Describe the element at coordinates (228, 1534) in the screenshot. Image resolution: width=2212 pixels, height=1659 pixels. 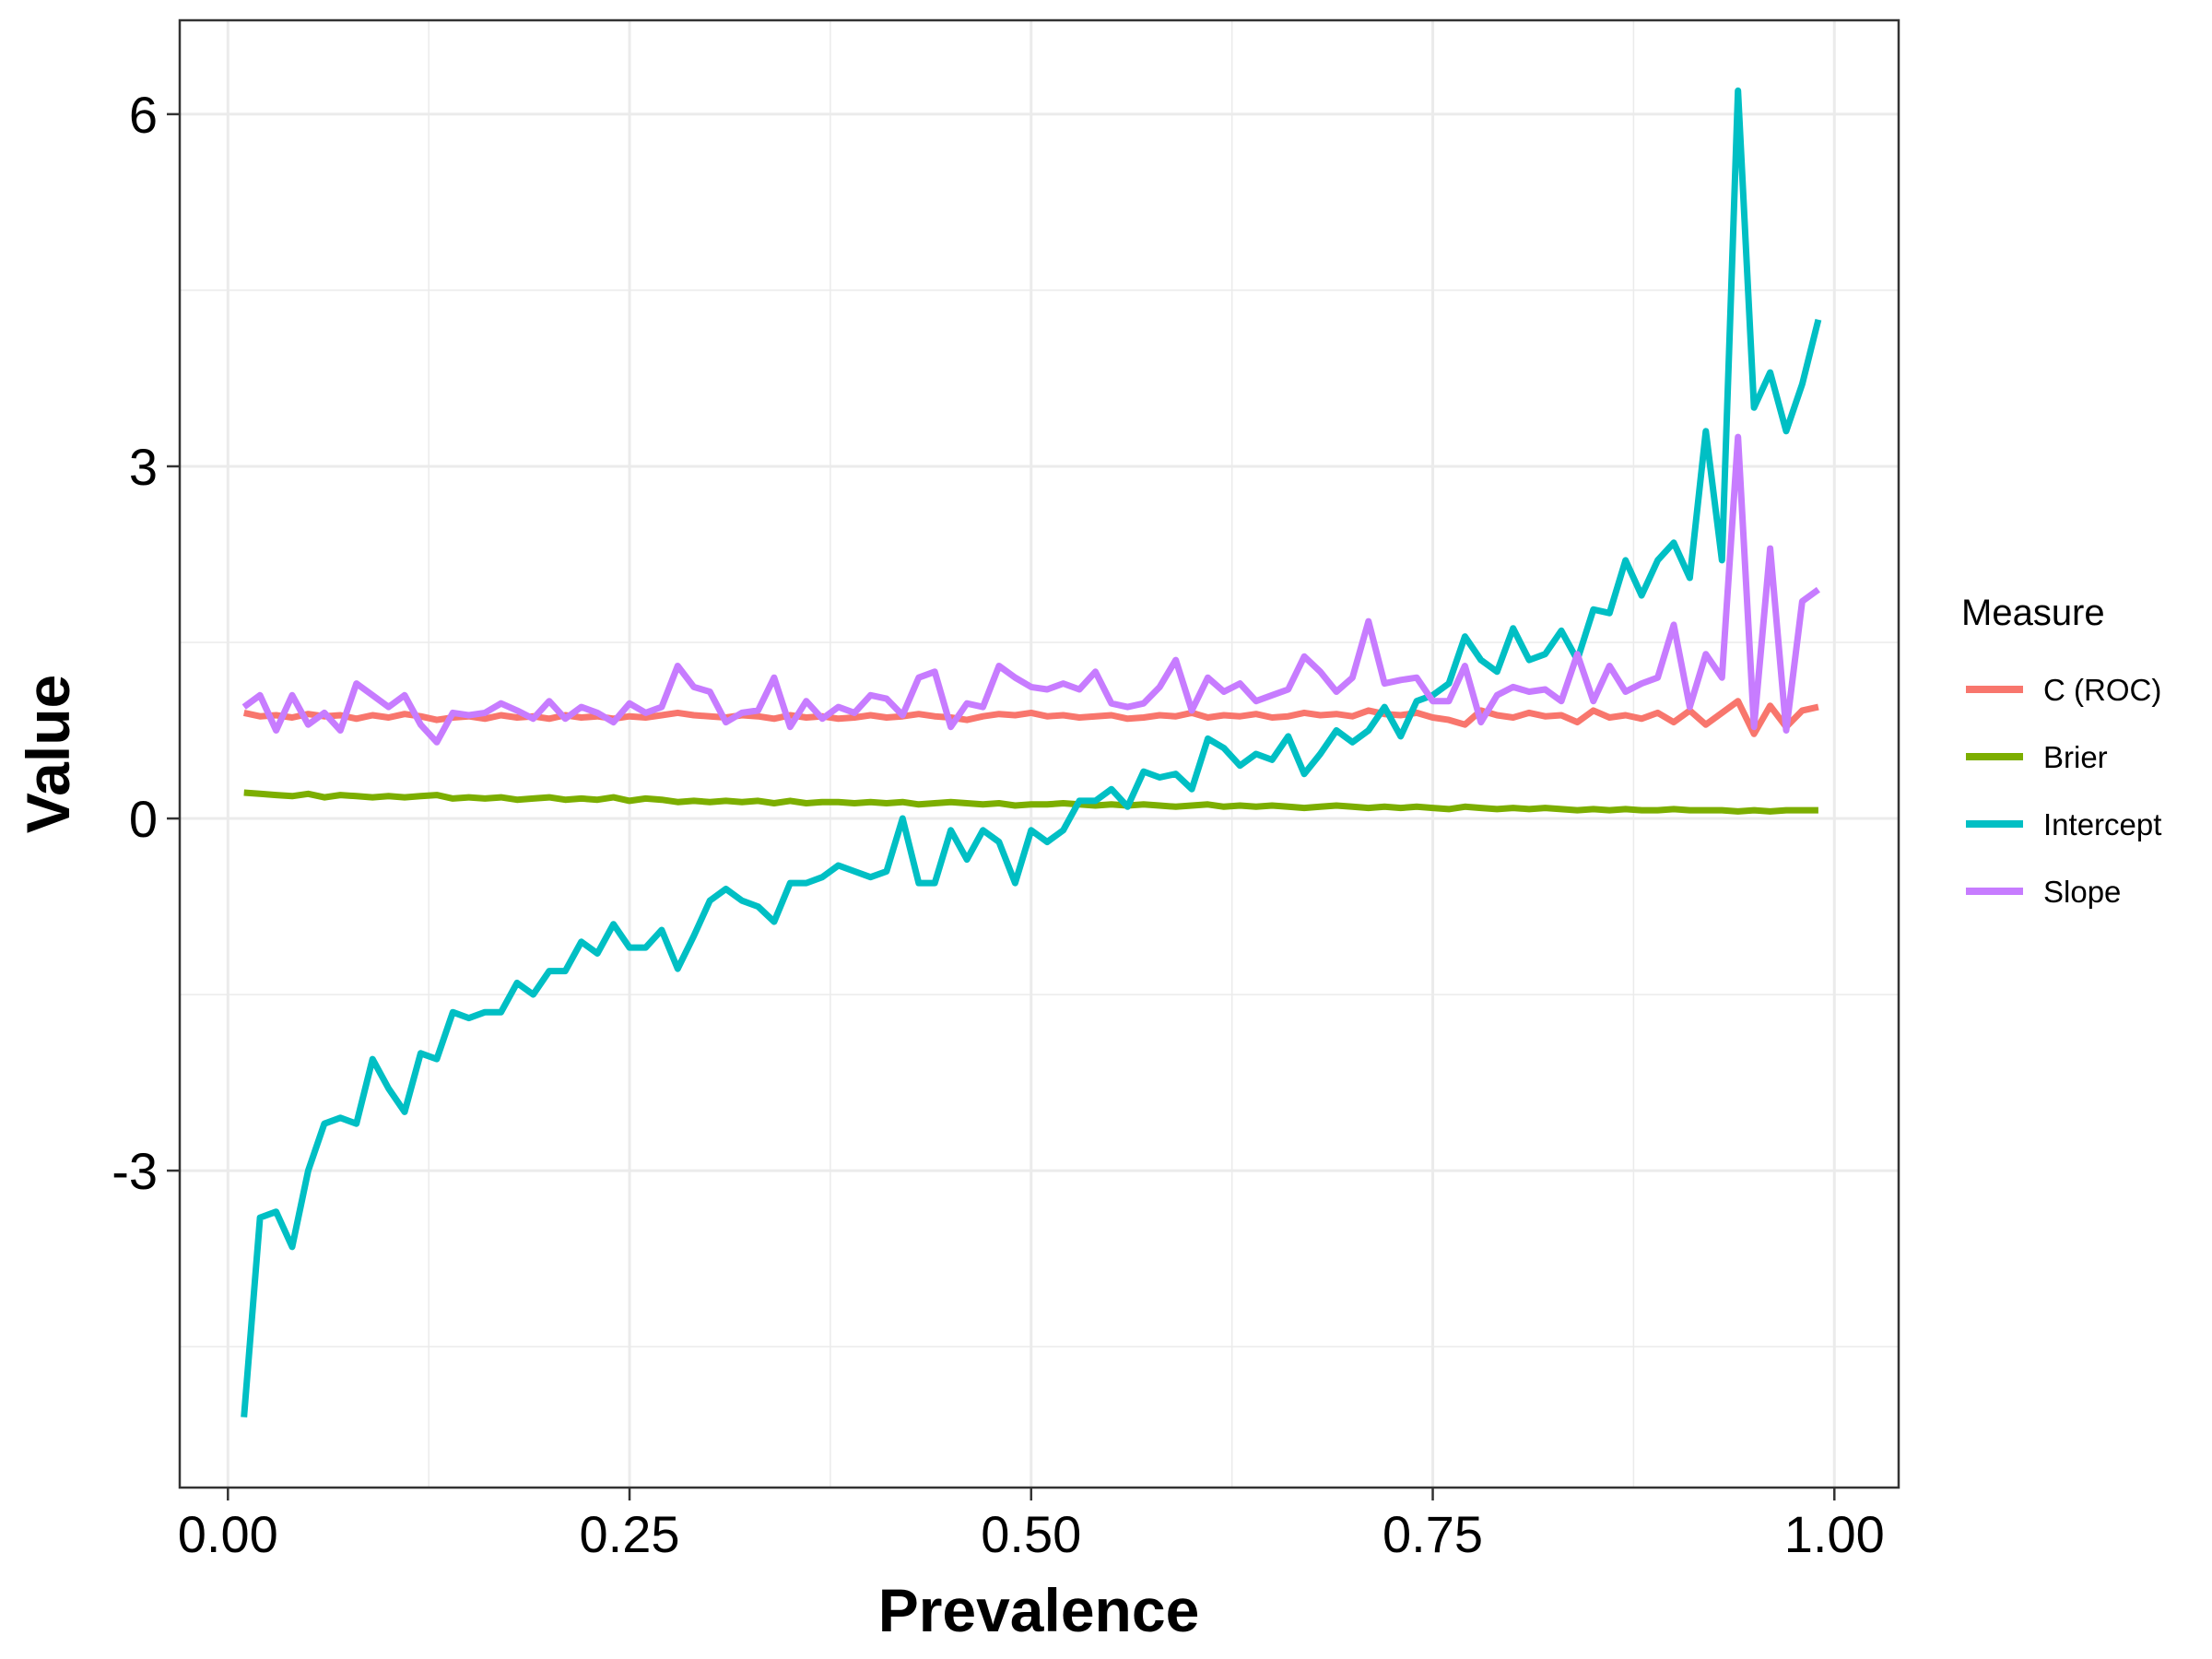
I see `x-tick-label: 0.00` at that location.